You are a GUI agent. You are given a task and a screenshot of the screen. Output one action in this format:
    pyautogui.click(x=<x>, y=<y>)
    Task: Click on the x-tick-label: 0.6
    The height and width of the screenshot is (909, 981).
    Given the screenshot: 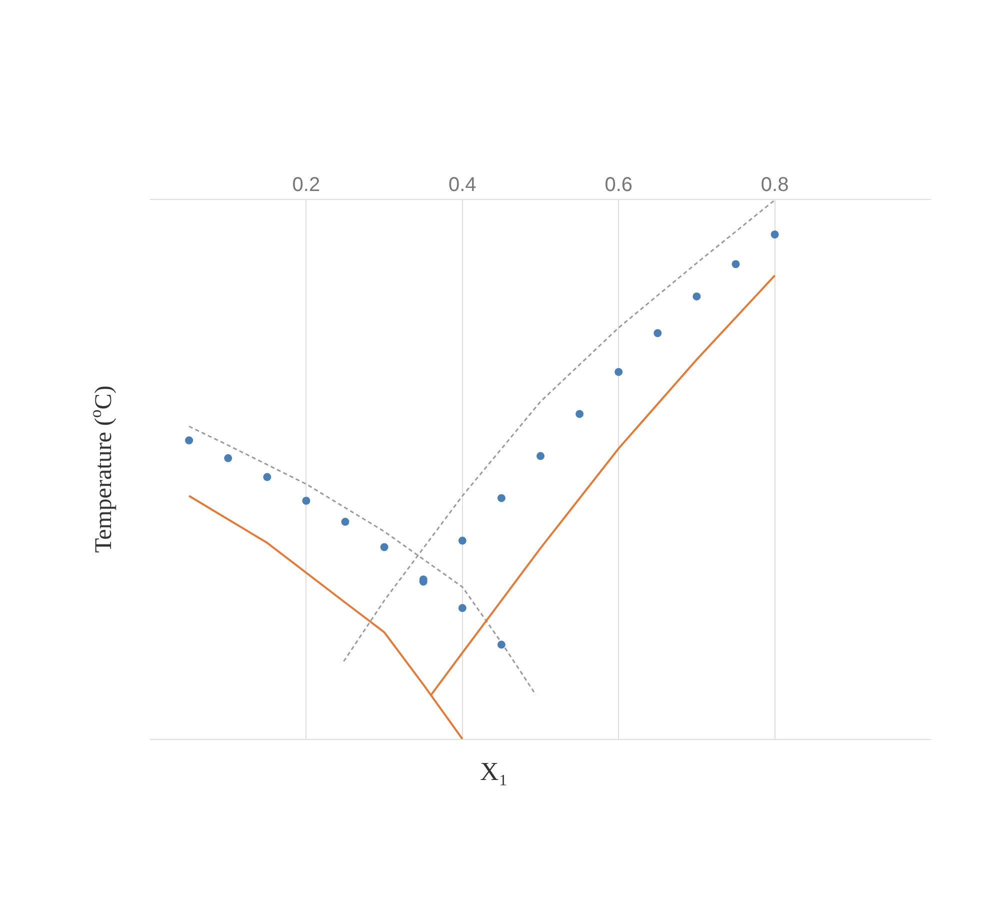 What is the action you would take?
    pyautogui.click(x=618, y=185)
    